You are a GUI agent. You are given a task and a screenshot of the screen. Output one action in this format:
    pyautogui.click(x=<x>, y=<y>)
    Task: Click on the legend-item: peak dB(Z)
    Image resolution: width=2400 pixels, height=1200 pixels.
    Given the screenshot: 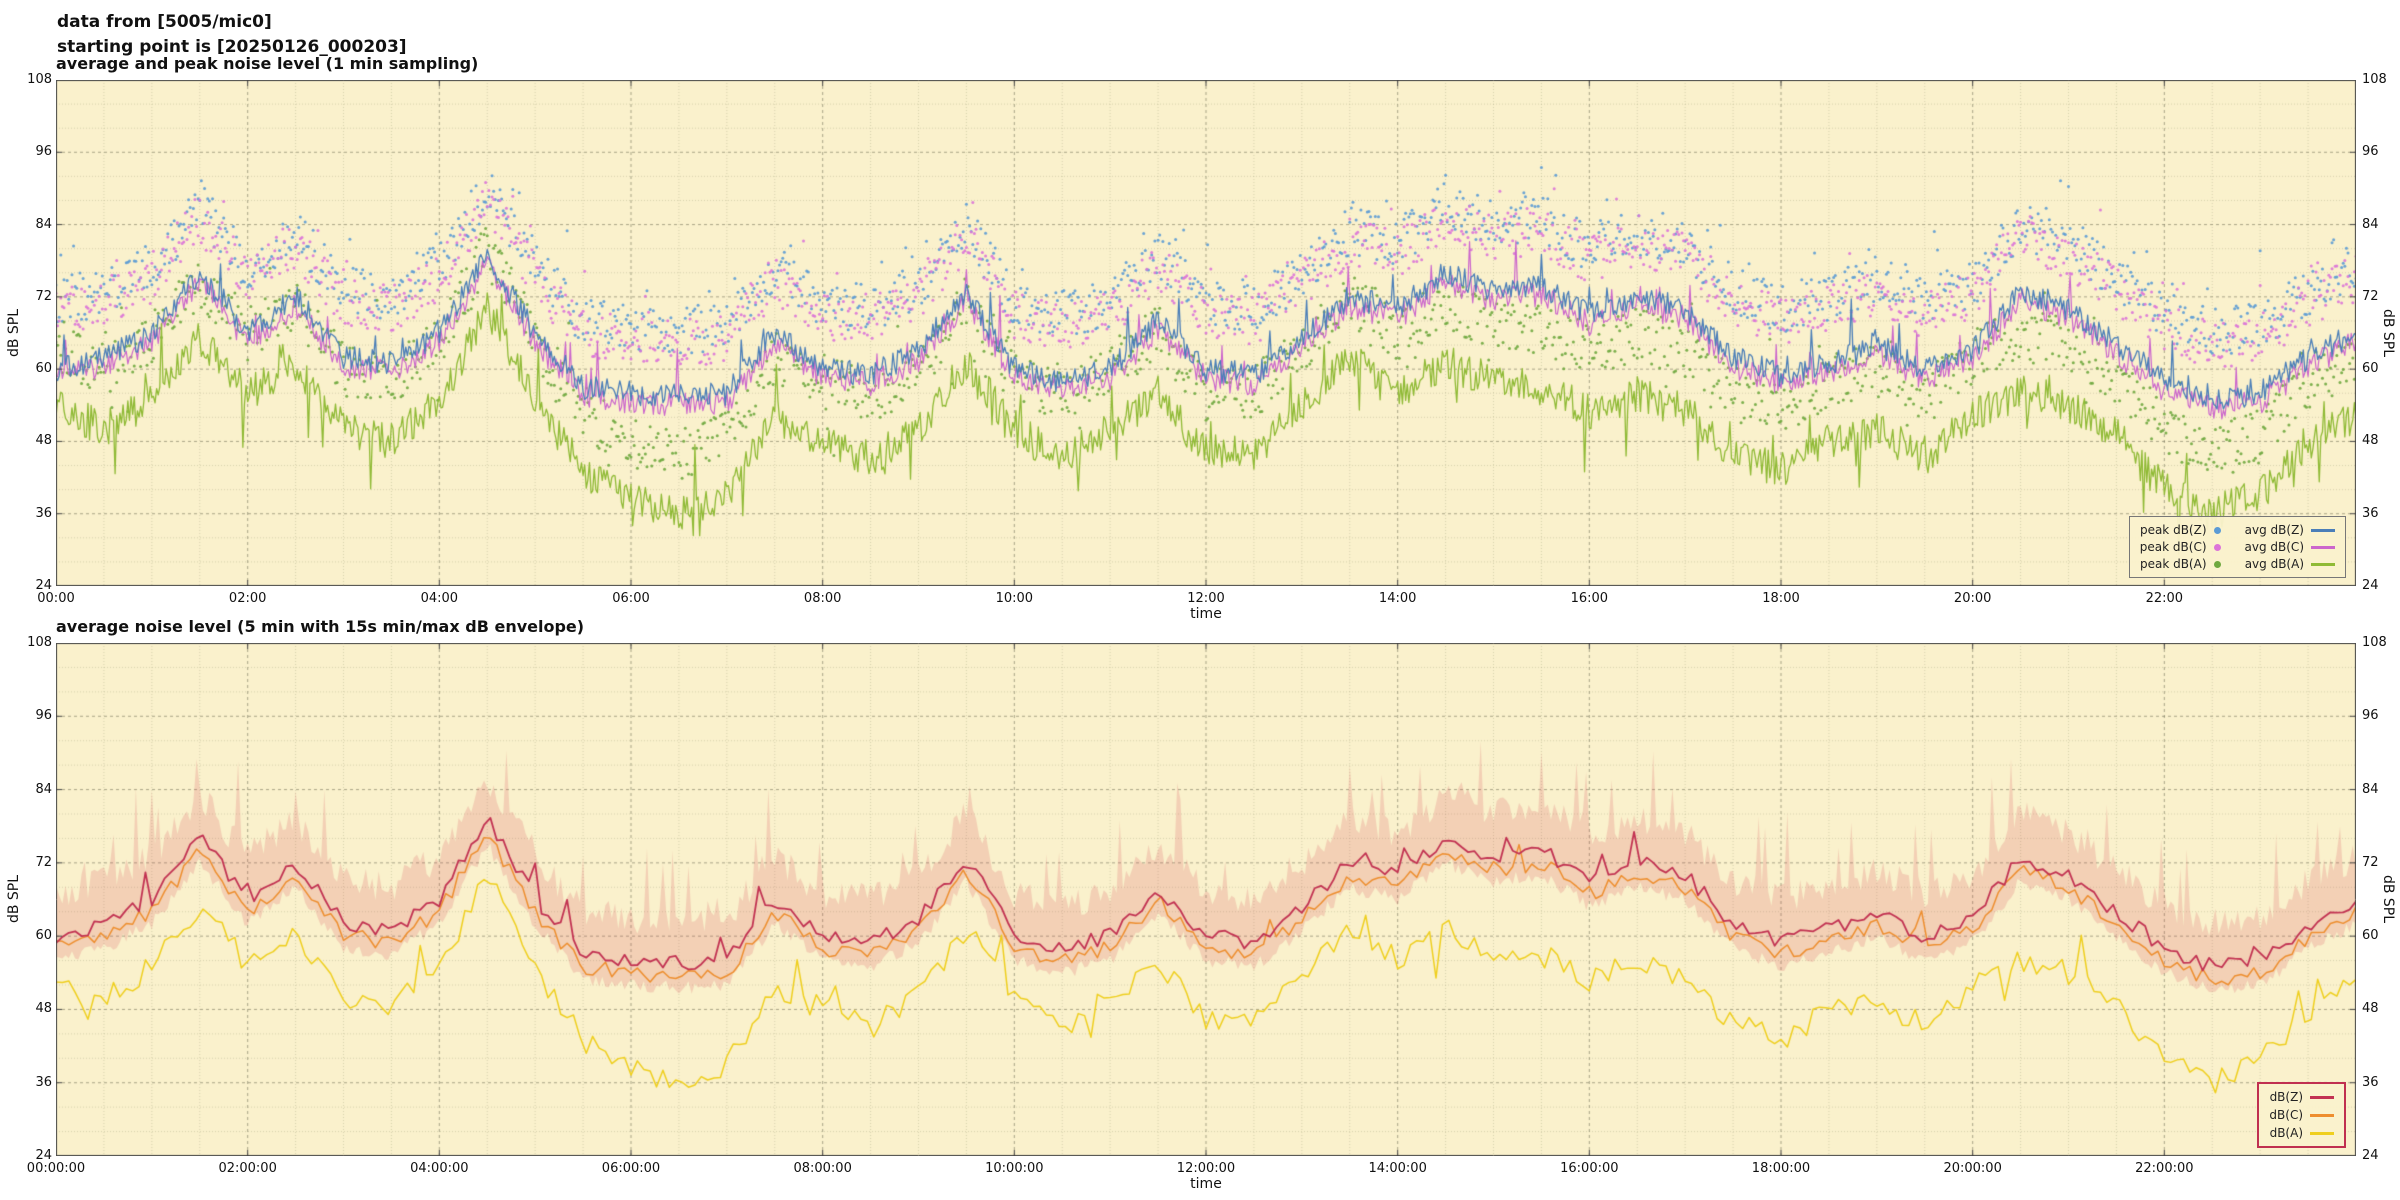 What is the action you would take?
    pyautogui.click(x=2180, y=530)
    